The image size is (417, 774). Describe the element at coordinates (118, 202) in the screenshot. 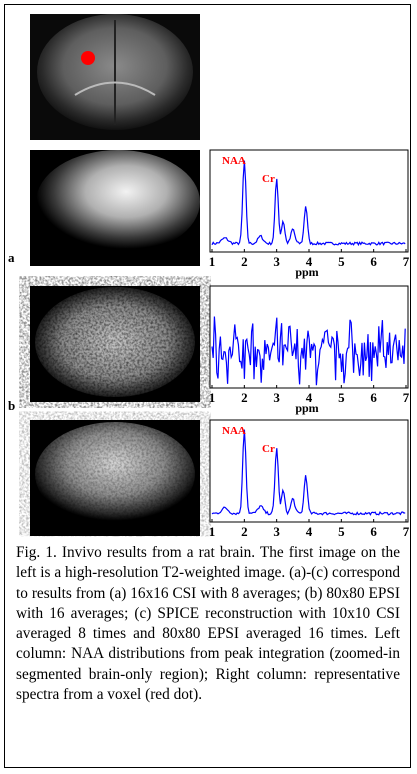

I see `naa-map-blob` at that location.